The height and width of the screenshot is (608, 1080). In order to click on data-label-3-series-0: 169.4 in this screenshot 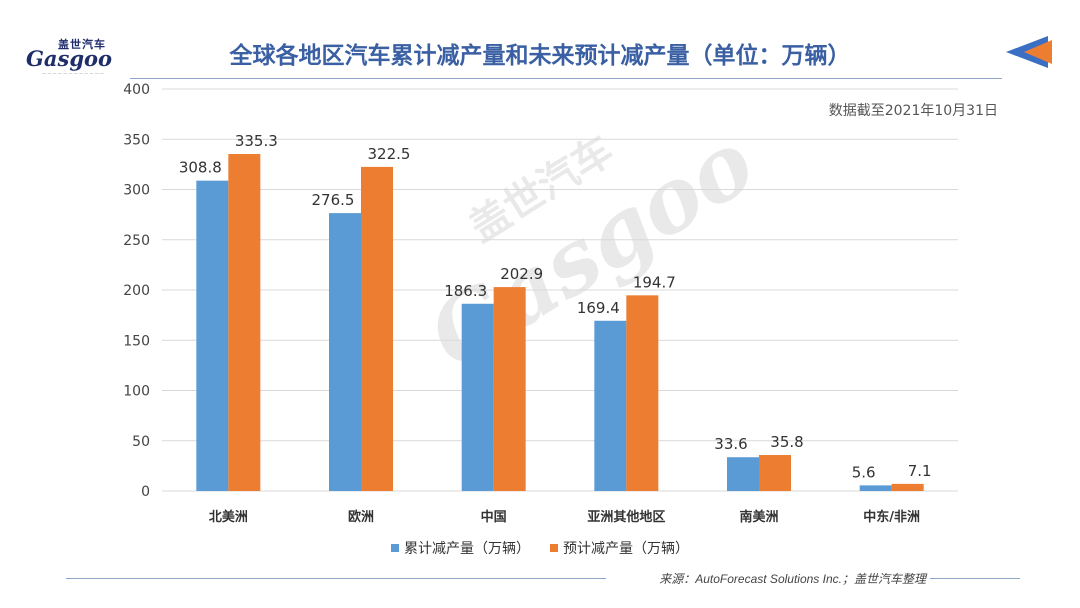, I will do `click(598, 308)`.